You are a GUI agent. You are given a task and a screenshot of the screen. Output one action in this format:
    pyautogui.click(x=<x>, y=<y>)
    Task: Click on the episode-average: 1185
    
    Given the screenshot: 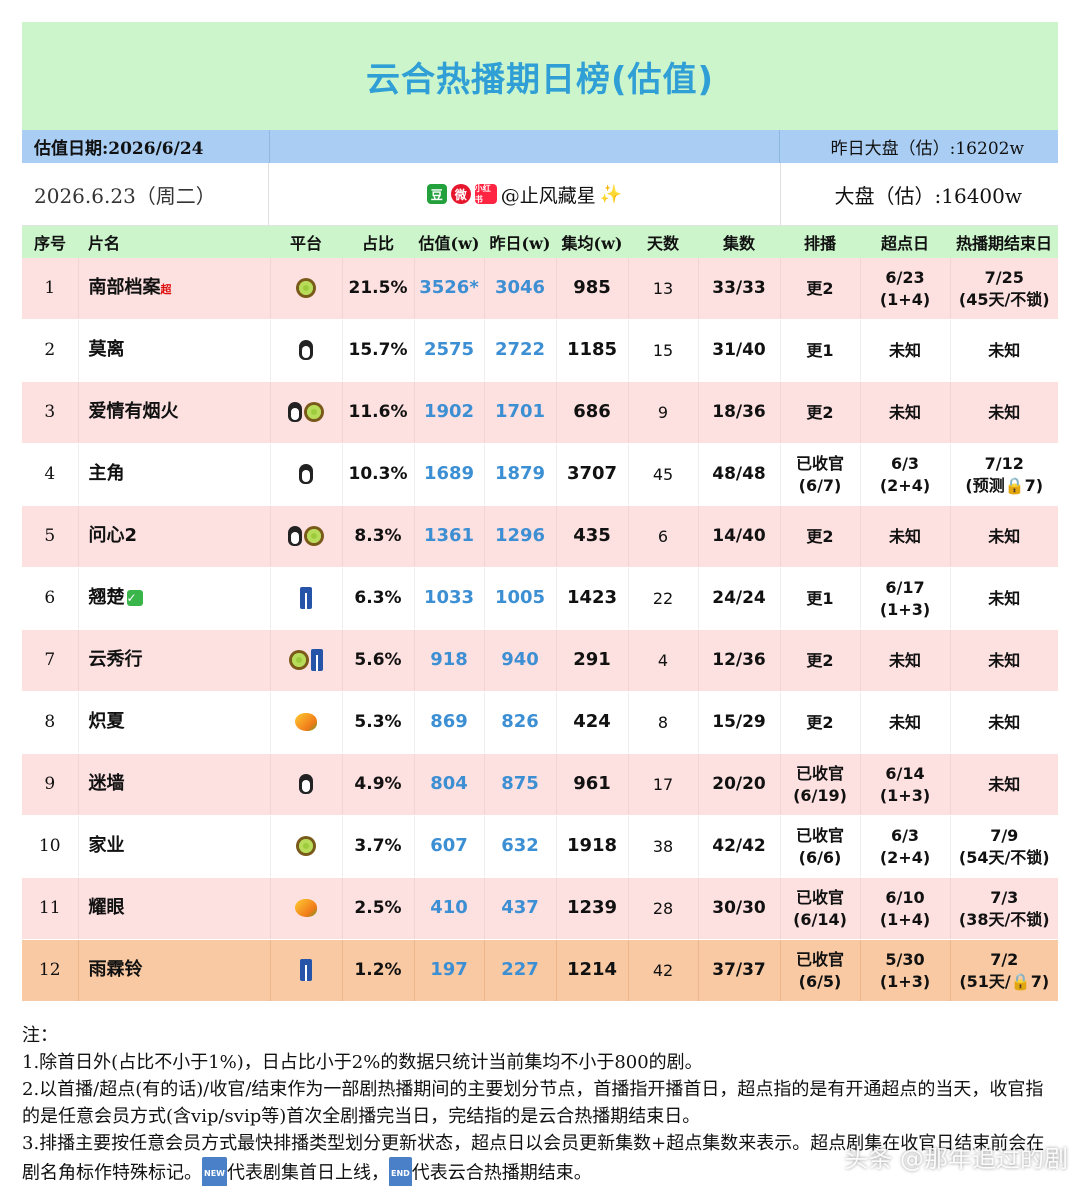 What is the action you would take?
    pyautogui.click(x=592, y=350)
    